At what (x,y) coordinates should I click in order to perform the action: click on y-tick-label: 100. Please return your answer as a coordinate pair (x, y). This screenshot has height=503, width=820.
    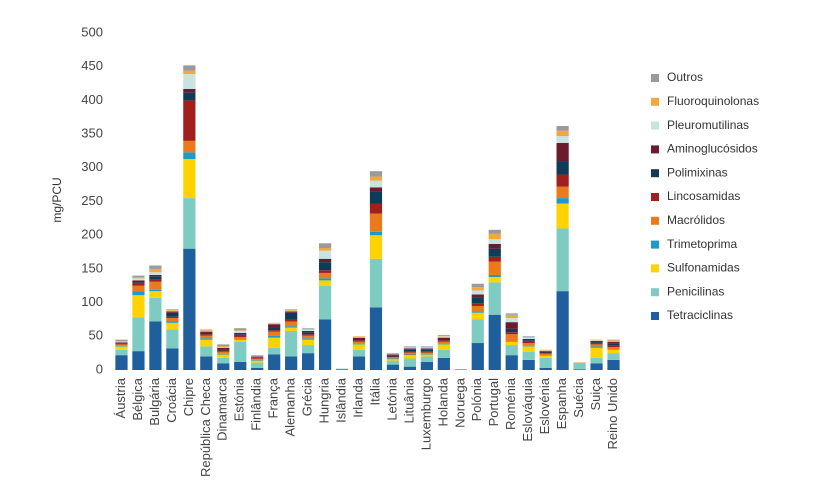
    Looking at the image, I should click on (92, 301).